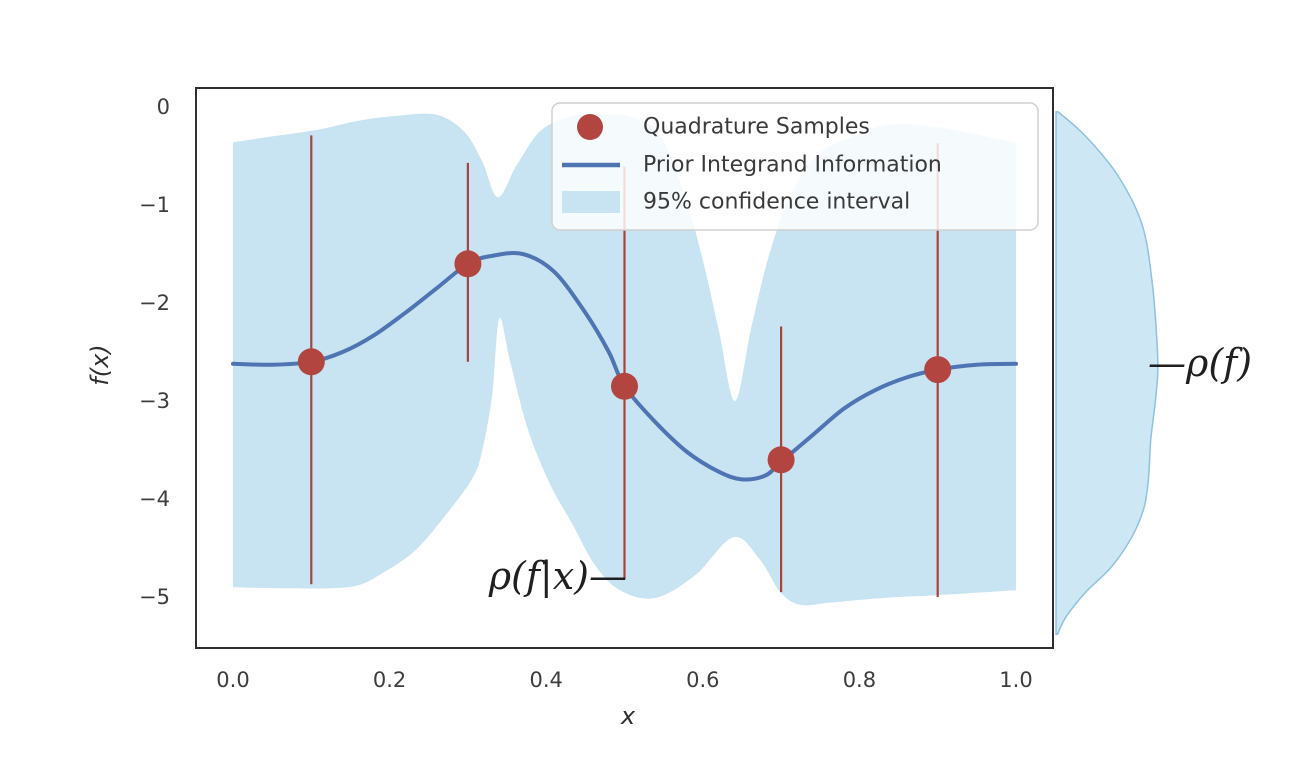 This screenshot has height=758, width=1314. I want to click on y-tick-label: −2, so click(154, 303).